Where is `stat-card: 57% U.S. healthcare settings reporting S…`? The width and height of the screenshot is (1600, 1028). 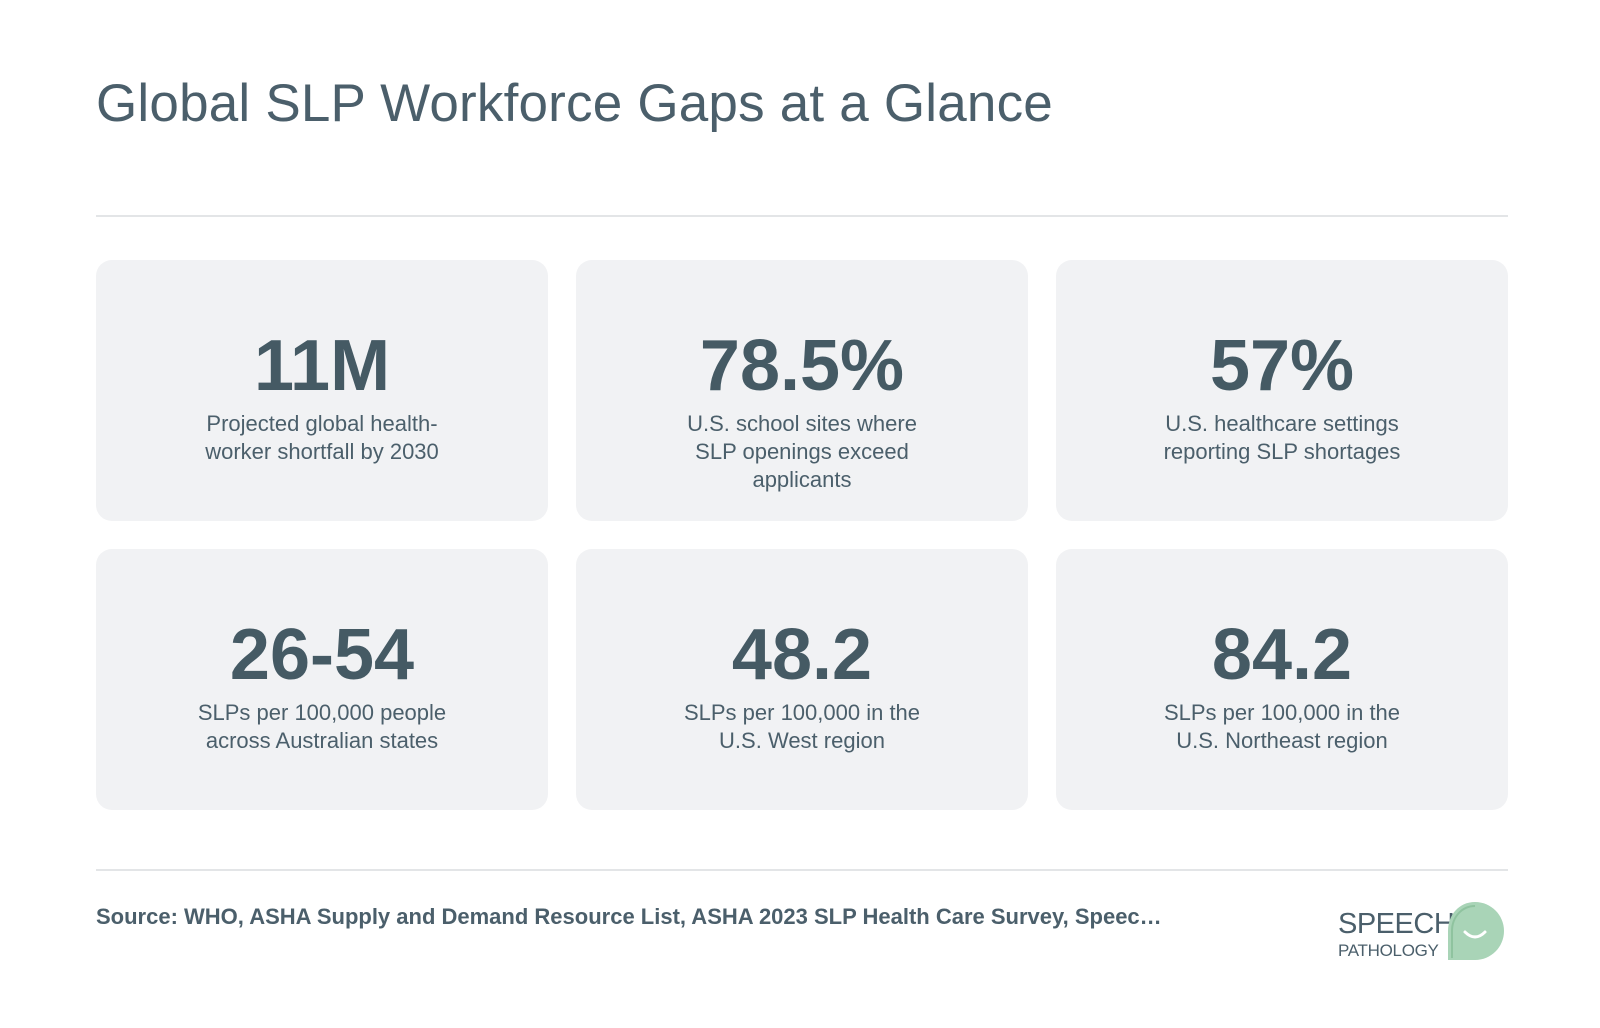 stat-card: 57% U.S. healthcare settings reporting S… is located at coordinates (1282, 390).